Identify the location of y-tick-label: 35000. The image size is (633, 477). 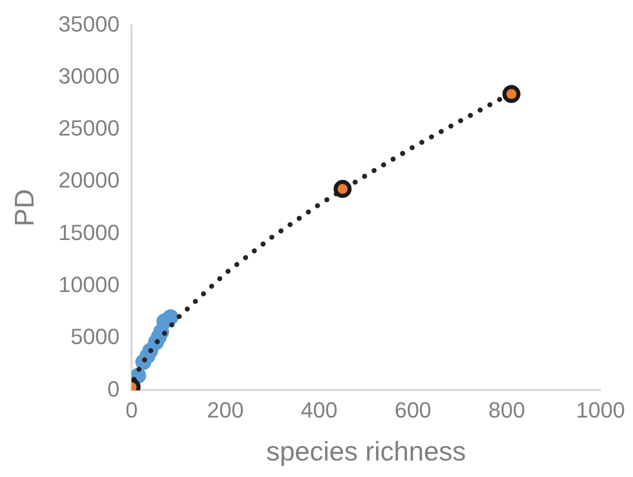
(89, 23).